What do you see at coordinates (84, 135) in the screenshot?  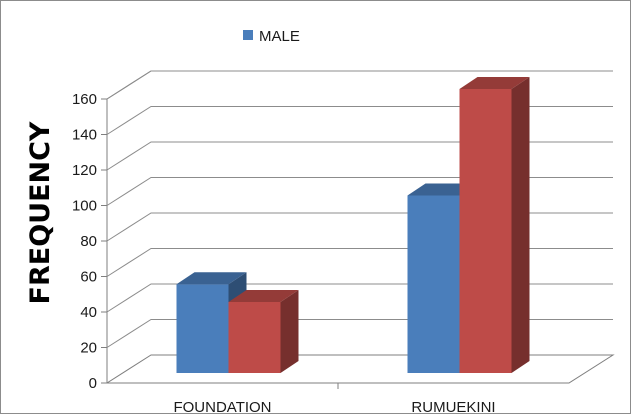 I see `y-tick-label: 140` at bounding box center [84, 135].